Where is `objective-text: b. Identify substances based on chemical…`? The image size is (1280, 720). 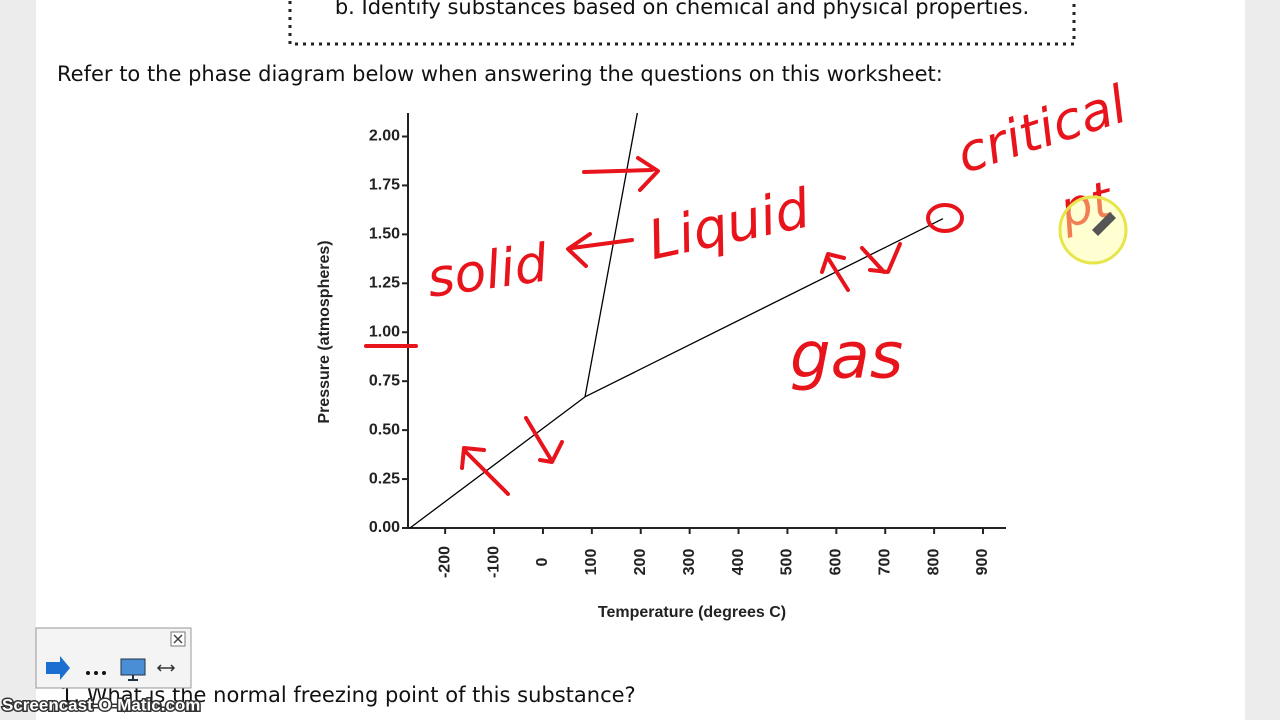
objective-text: b. Identify substances based on chemical… is located at coordinates (682, 9).